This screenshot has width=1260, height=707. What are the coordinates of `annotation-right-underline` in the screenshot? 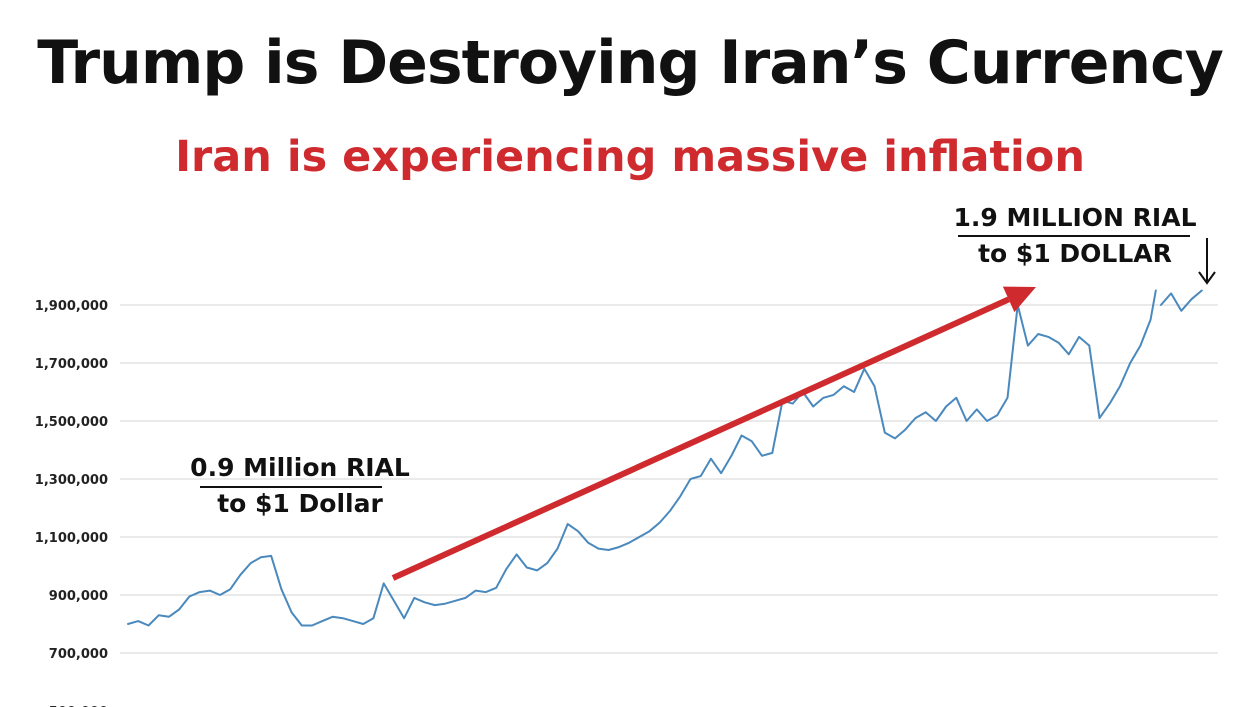 It's located at (1074, 236).